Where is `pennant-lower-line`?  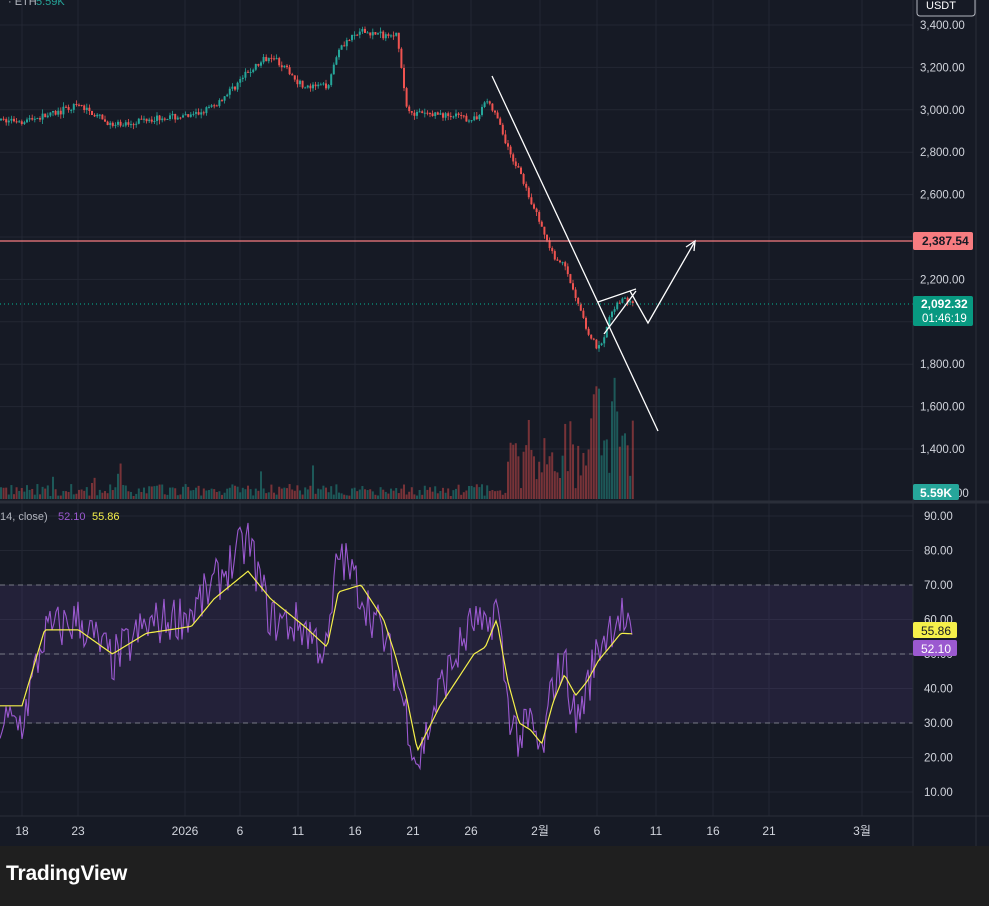 pennant-lower-line is located at coordinates (620, 312).